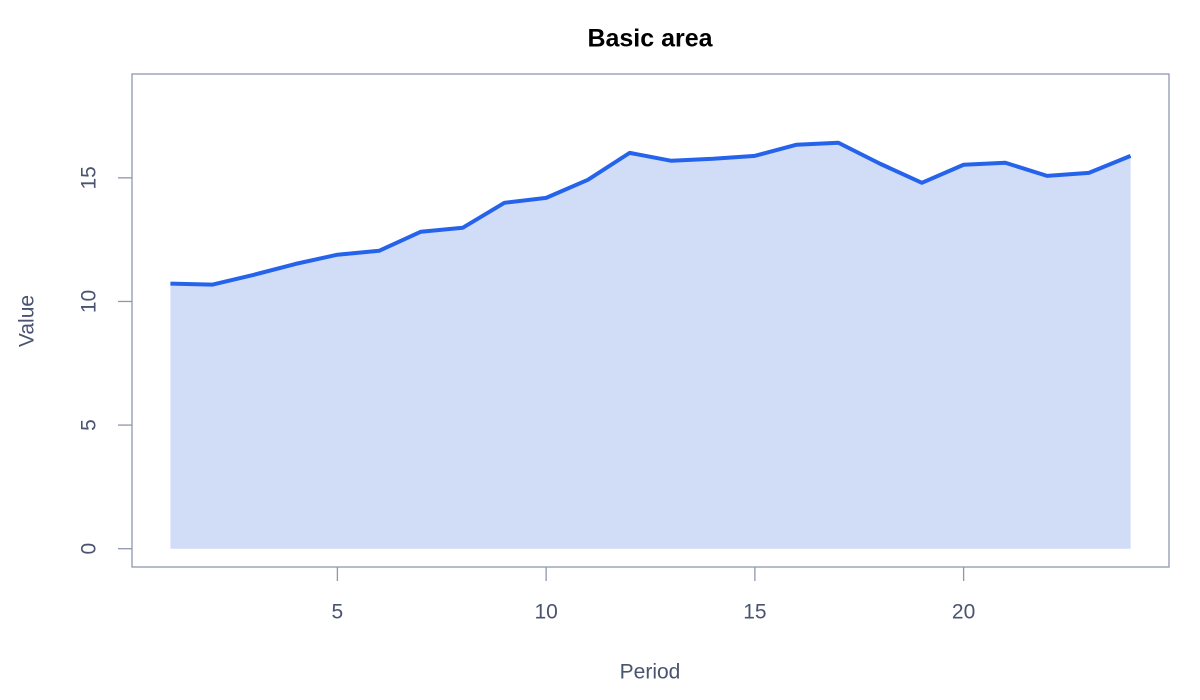 The width and height of the screenshot is (1200, 700). What do you see at coordinates (545, 612) in the screenshot?
I see `x-tick-label: 10` at bounding box center [545, 612].